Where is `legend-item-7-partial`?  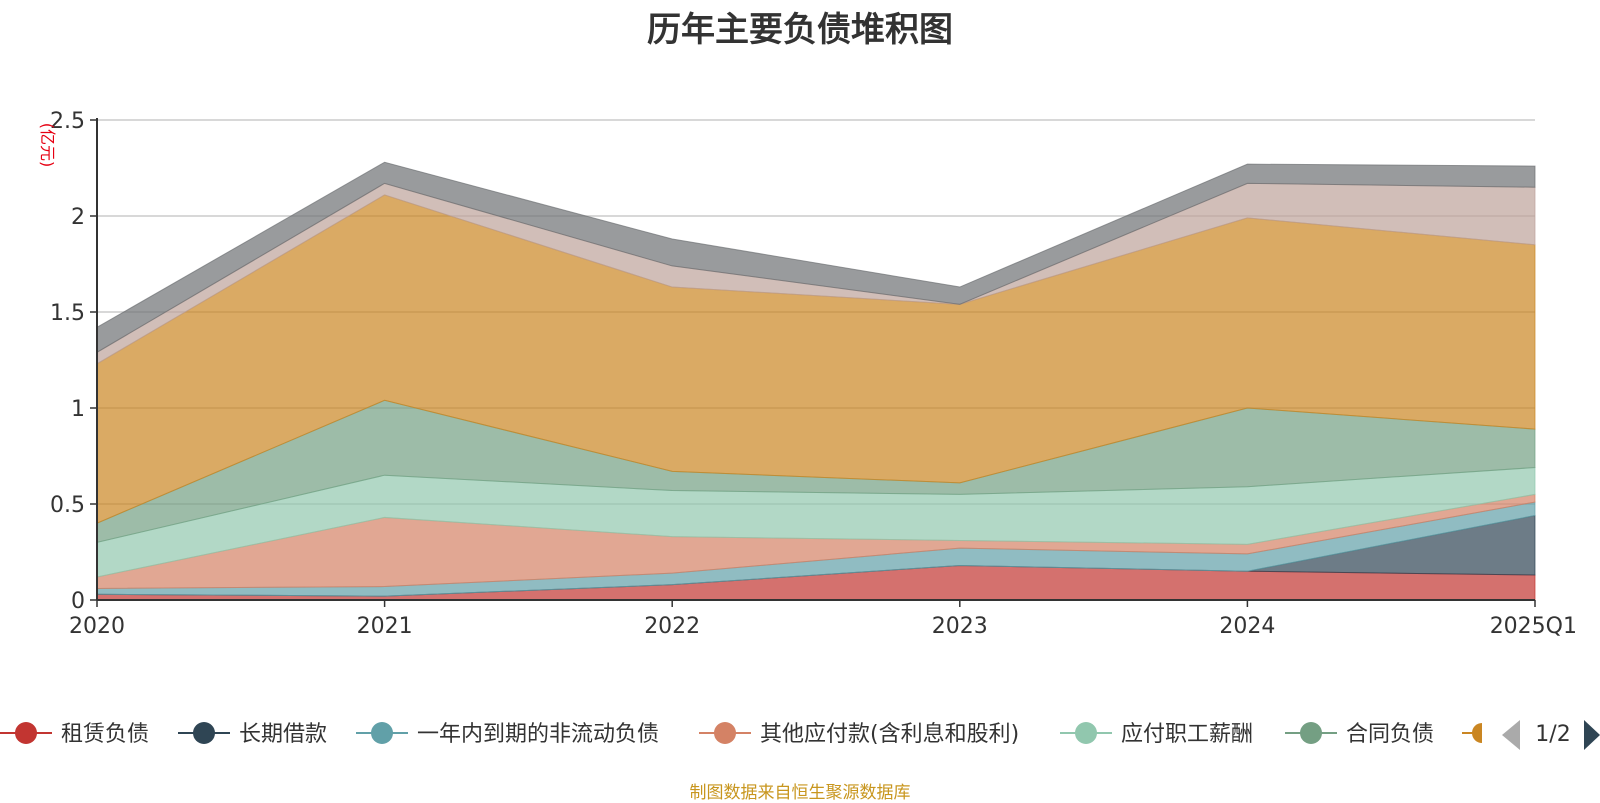
legend-item-7-partial is located at coordinates (1472, 733).